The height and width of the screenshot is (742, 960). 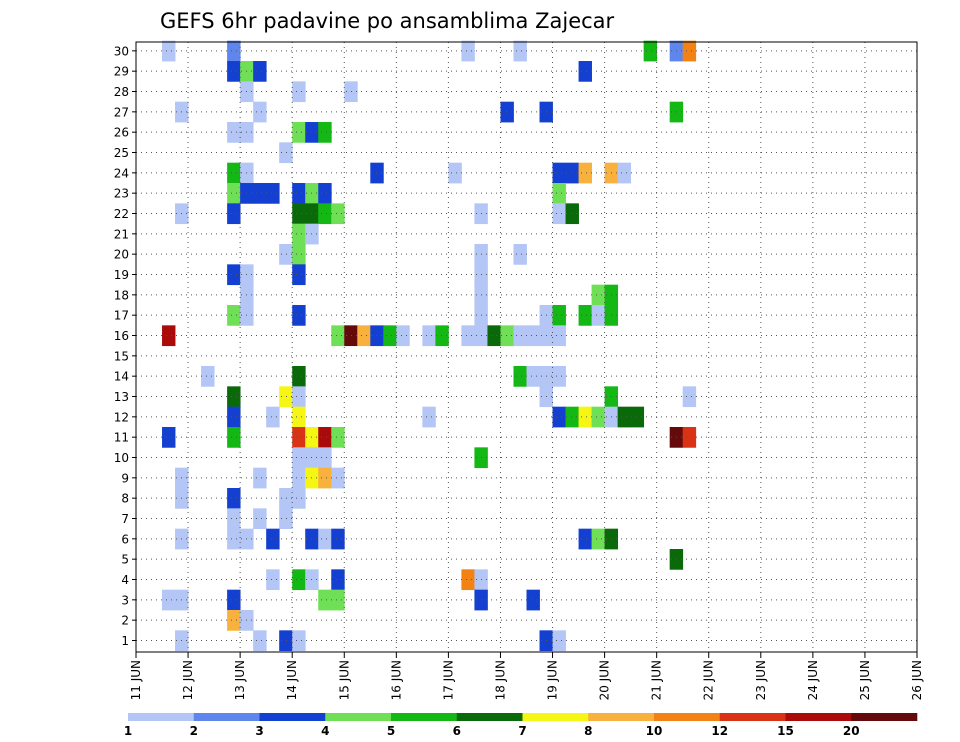 I want to click on y-tick-label: 5, so click(x=125, y=560).